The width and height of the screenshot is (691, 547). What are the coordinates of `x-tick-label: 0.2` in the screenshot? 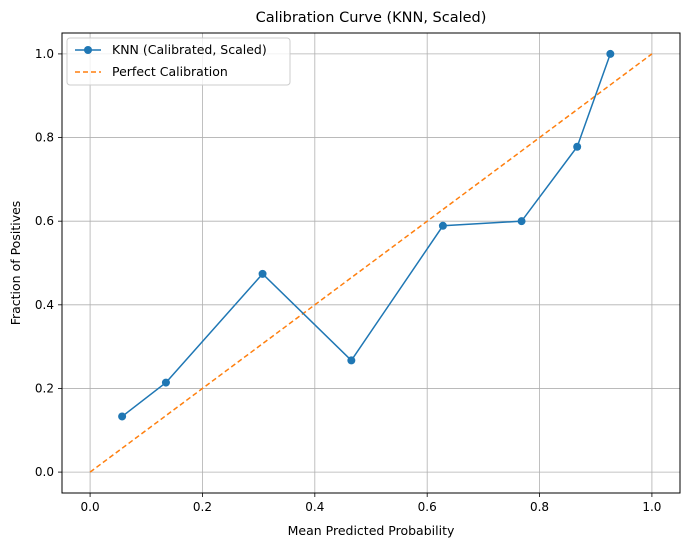 It's located at (202, 507).